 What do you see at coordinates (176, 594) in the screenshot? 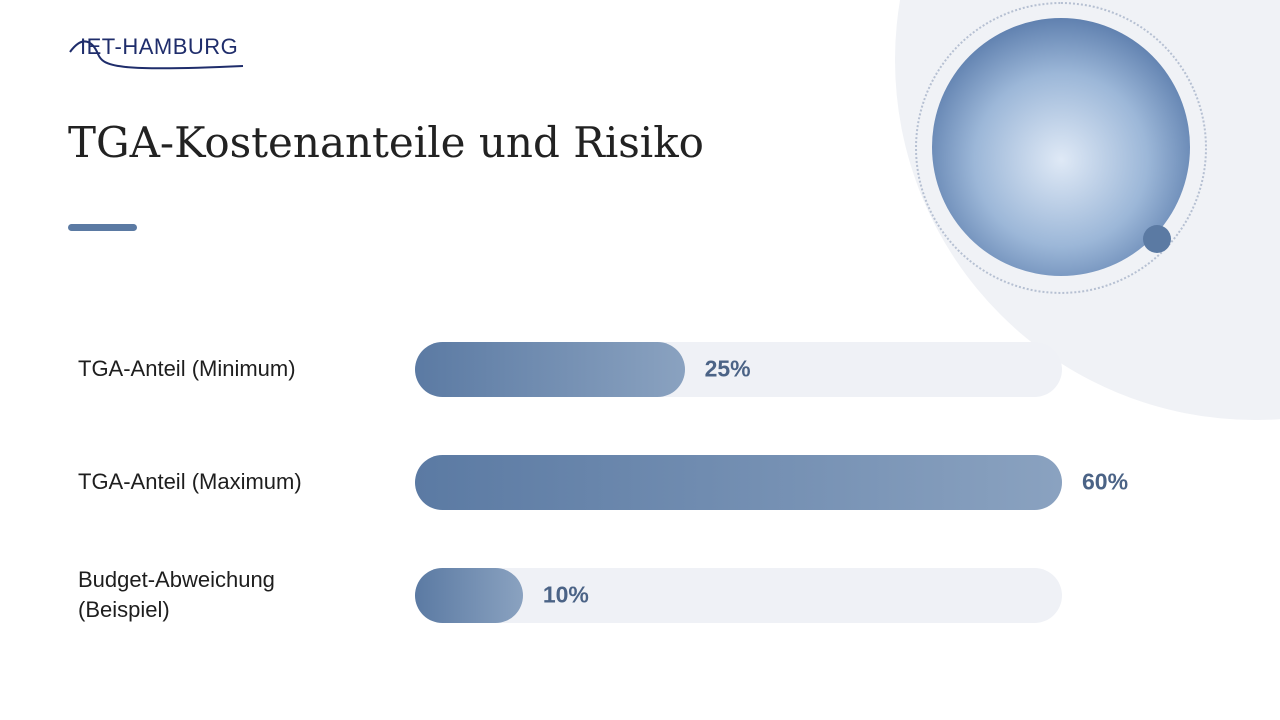
I see `category-label: Budget-Abweichung (Beispiel)` at bounding box center [176, 594].